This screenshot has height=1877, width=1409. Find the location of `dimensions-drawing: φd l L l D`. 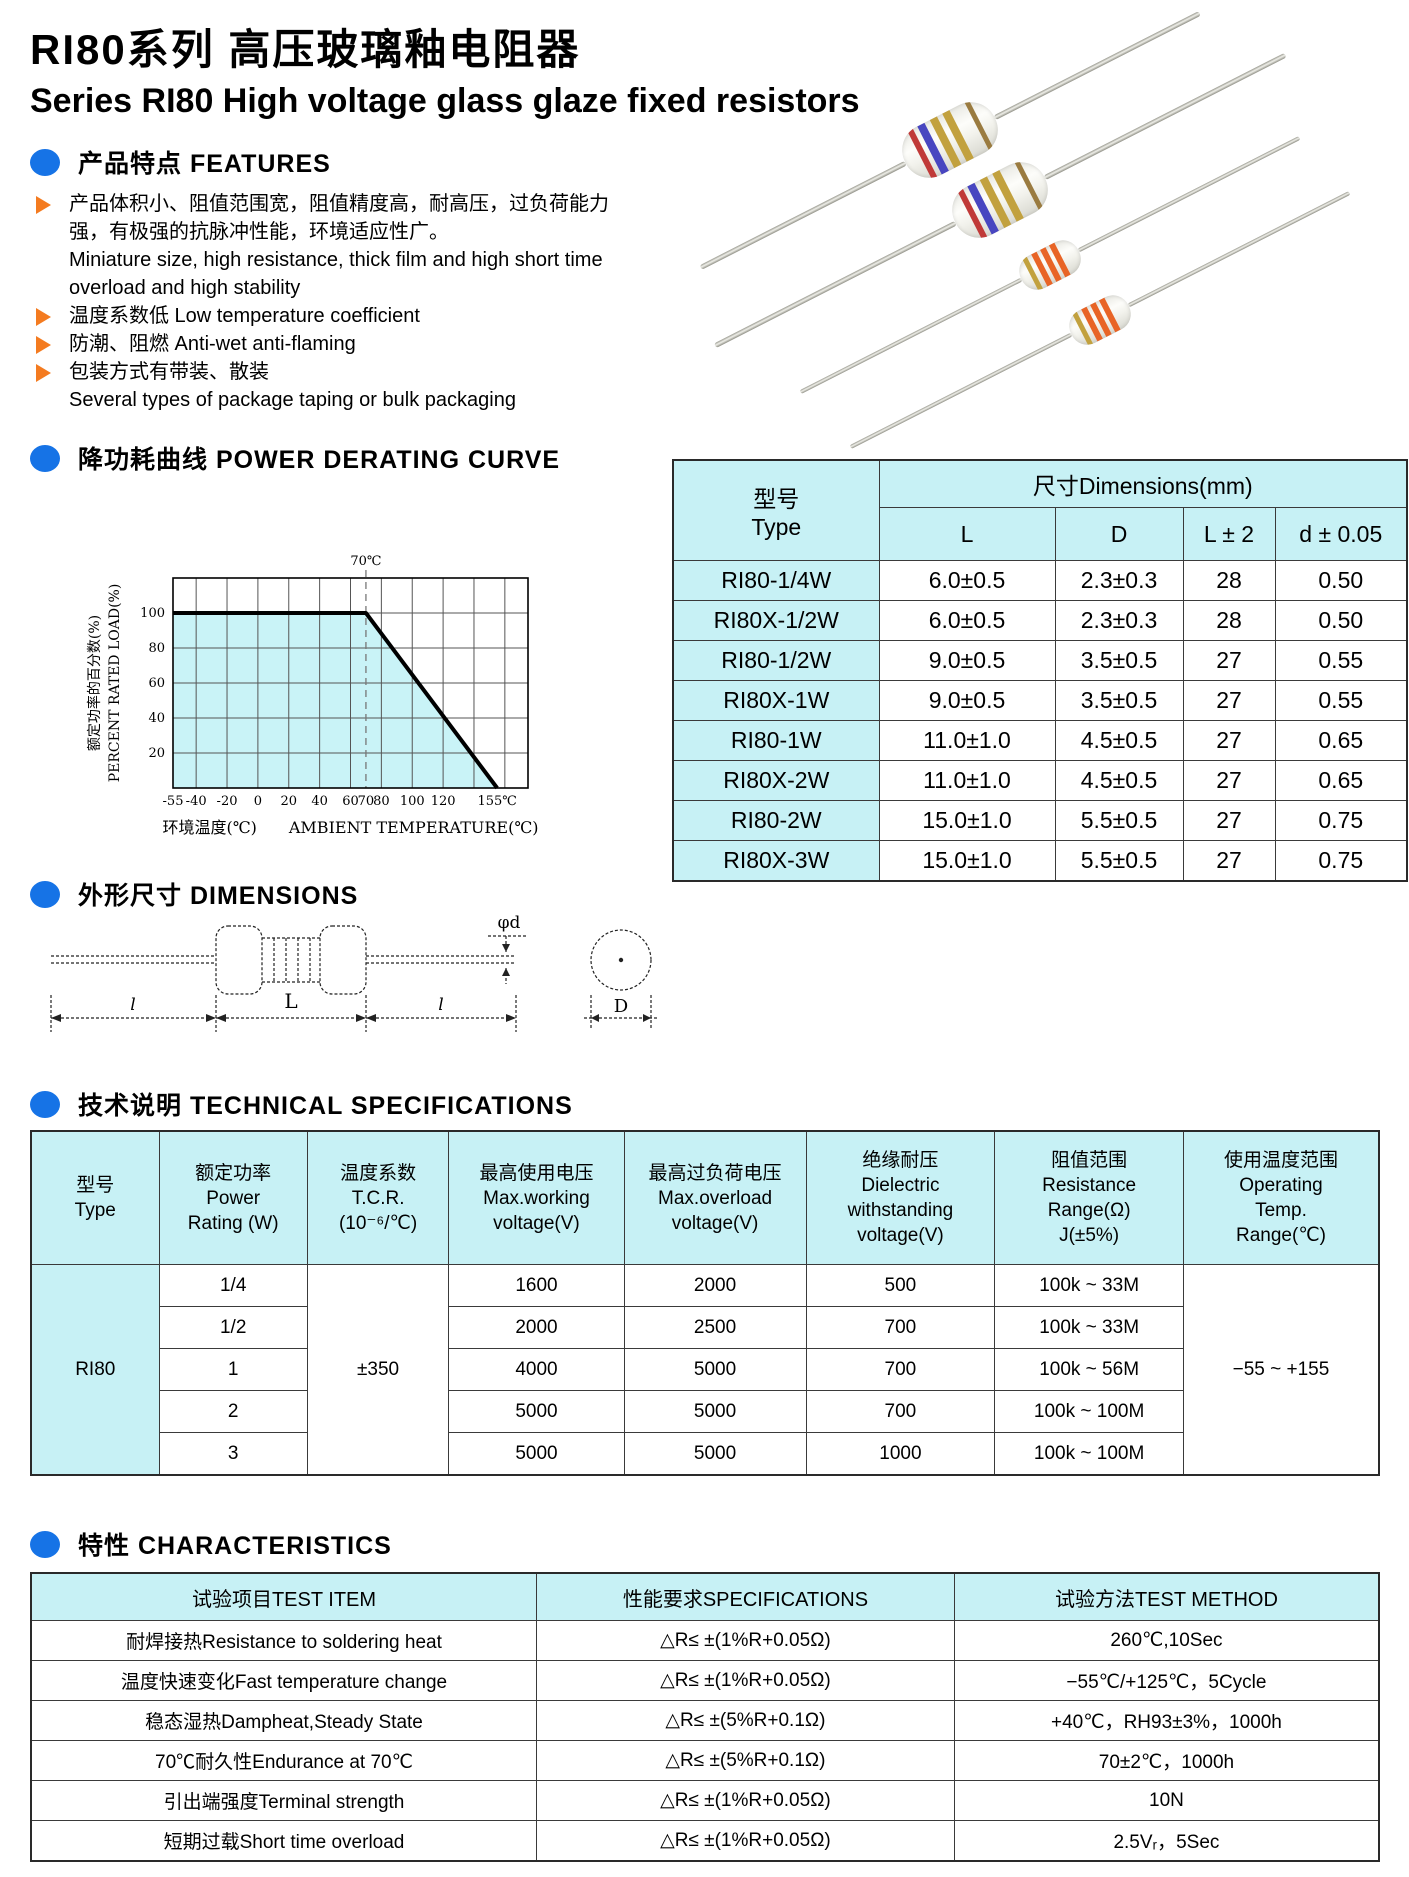

dimensions-drawing: φd l L l D is located at coordinates (354, 972).